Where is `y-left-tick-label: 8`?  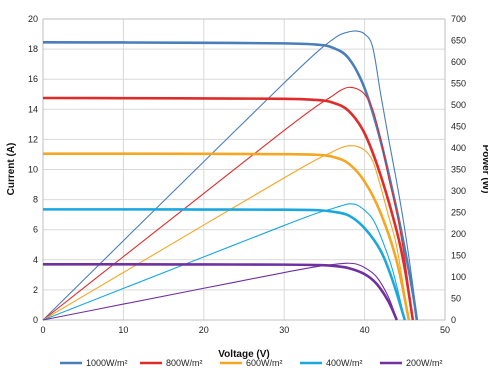
y-left-tick-label: 8 is located at coordinates (35, 200).